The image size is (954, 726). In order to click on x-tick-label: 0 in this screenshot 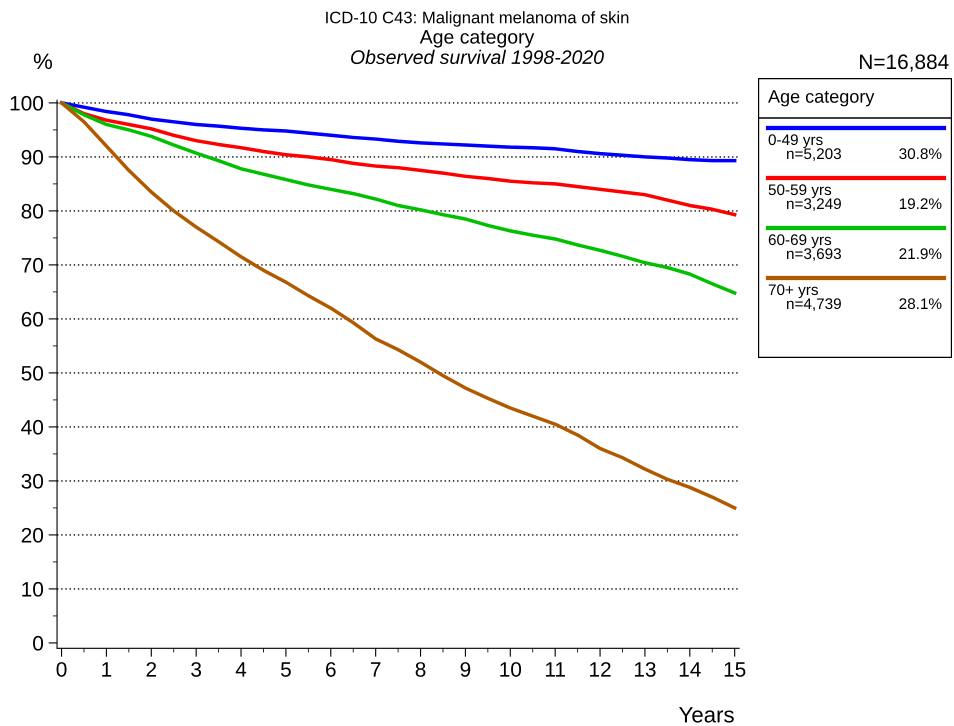, I will do `click(61, 669)`.